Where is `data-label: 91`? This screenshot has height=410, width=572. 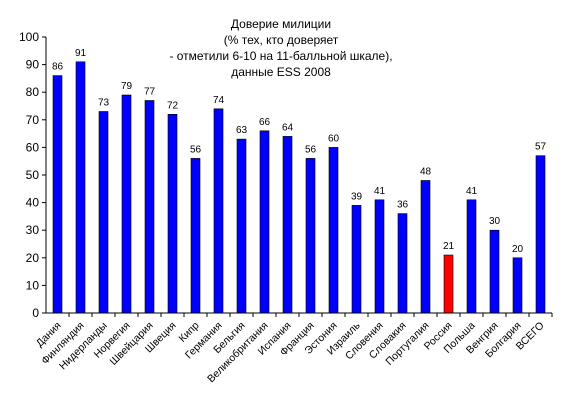 data-label: 91 is located at coordinates (81, 53).